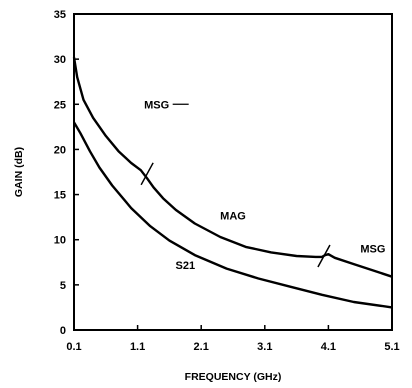  What do you see at coordinates (60, 60) in the screenshot?
I see `y-tick-label: 30` at bounding box center [60, 60].